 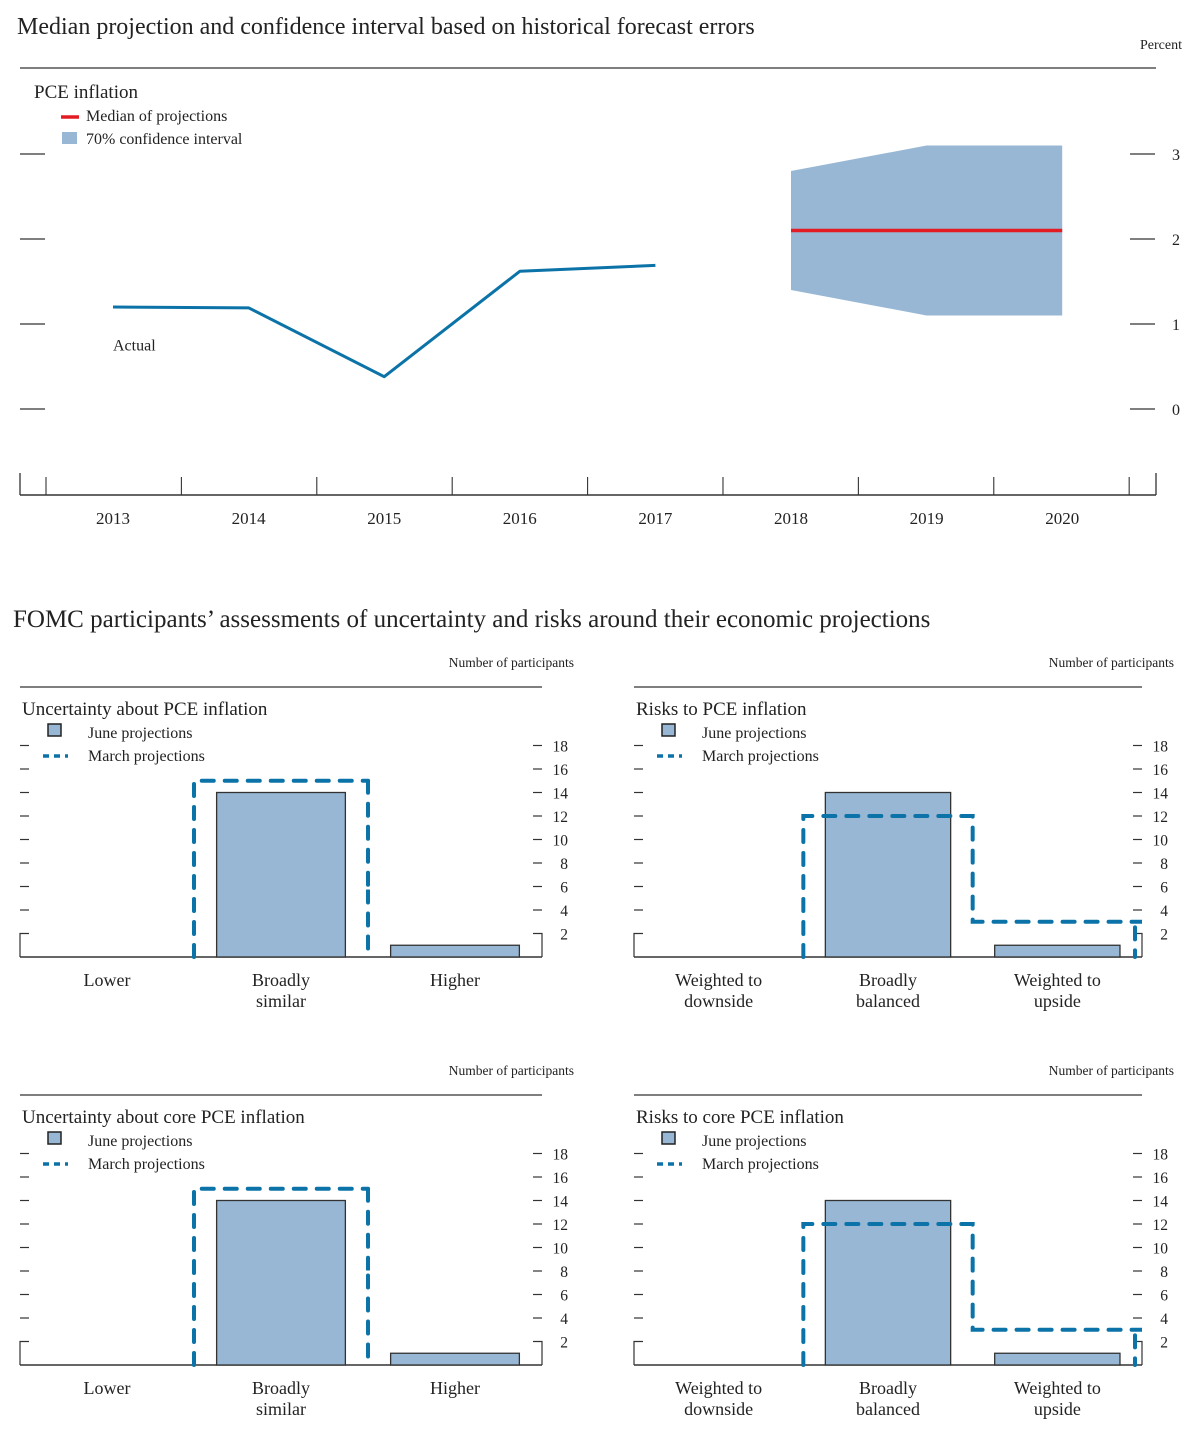 What do you see at coordinates (113, 518) in the screenshot?
I see `x-tick-label: 2013` at bounding box center [113, 518].